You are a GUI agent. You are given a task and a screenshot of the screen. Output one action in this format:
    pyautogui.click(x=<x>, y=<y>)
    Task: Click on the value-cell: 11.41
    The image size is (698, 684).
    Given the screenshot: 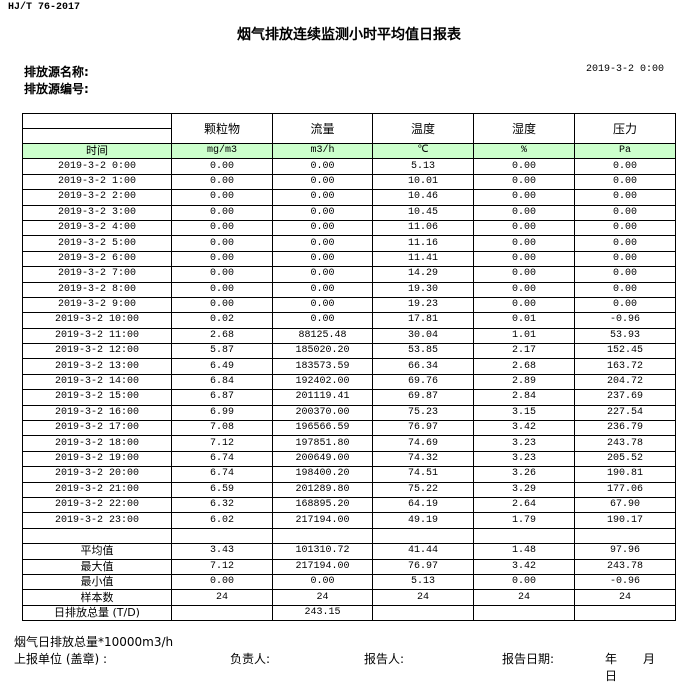 What is the action you would take?
    pyautogui.click(x=423, y=259)
    